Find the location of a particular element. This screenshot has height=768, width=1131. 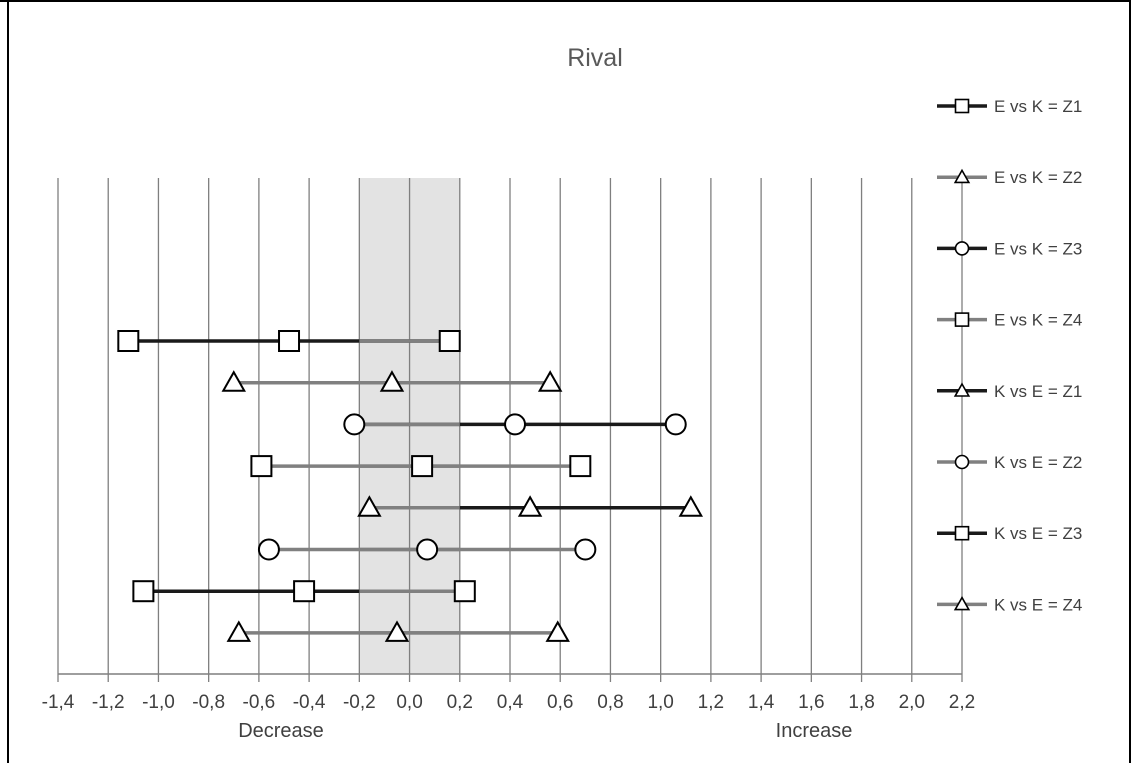

tick-label: 0,4 is located at coordinates (510, 702).